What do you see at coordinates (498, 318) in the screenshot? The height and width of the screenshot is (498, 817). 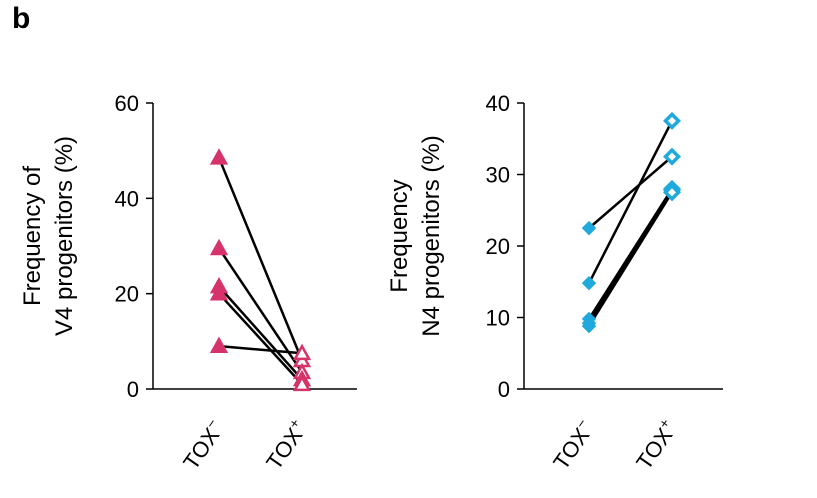 I see `y-tick-label: 10` at bounding box center [498, 318].